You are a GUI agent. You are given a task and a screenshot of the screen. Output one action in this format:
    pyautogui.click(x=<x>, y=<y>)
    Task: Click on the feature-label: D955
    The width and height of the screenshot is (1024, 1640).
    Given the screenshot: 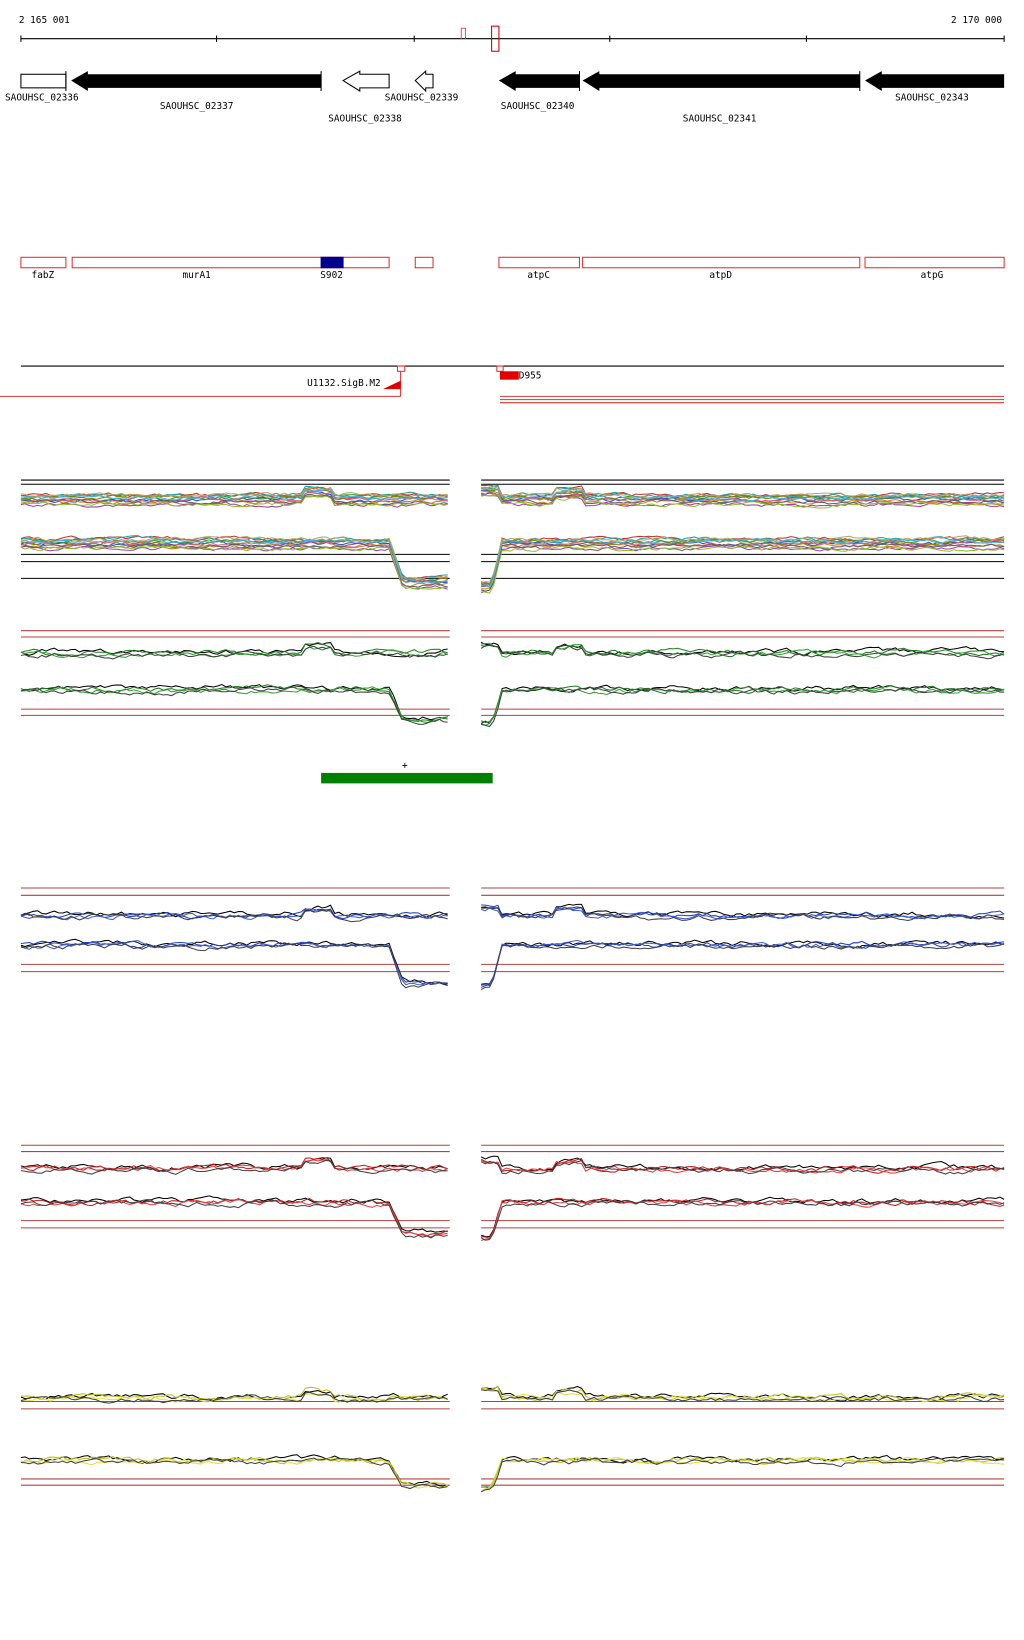 What is the action you would take?
    pyautogui.click(x=530, y=376)
    